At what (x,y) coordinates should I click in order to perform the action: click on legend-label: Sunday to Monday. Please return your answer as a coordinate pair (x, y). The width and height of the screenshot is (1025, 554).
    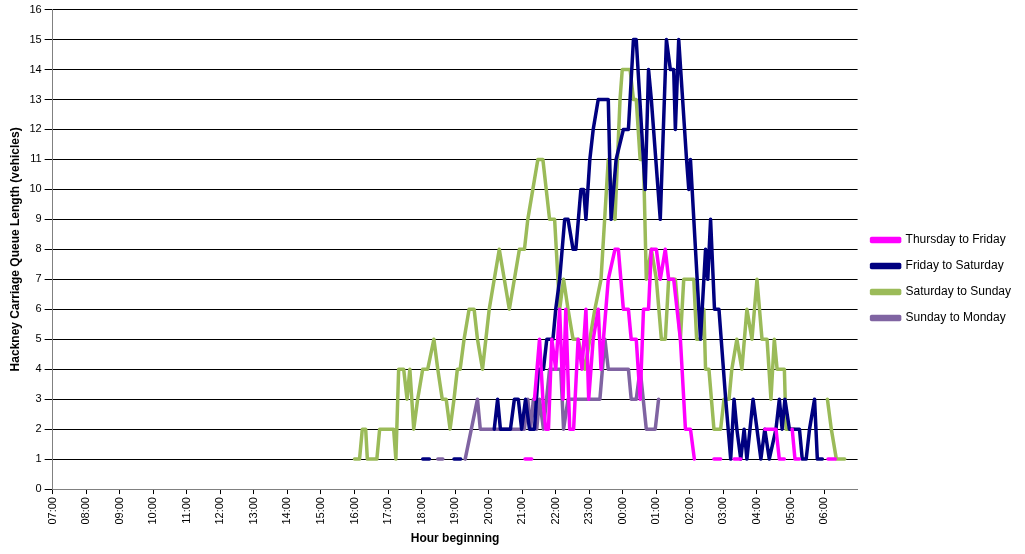
    Looking at the image, I should click on (955, 317).